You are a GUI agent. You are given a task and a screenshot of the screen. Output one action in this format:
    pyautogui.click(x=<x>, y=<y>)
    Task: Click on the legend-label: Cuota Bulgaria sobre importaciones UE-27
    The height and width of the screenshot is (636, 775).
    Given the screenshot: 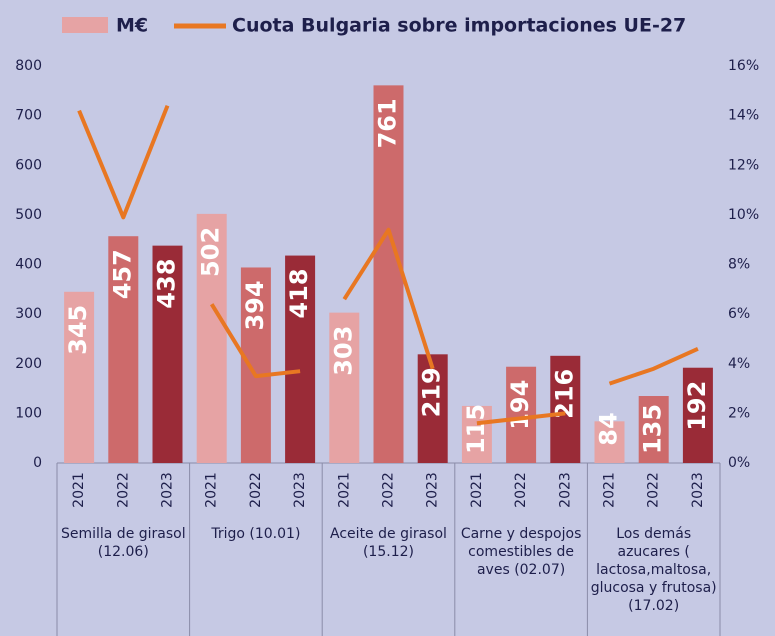 What is the action you would take?
    pyautogui.click(x=459, y=26)
    